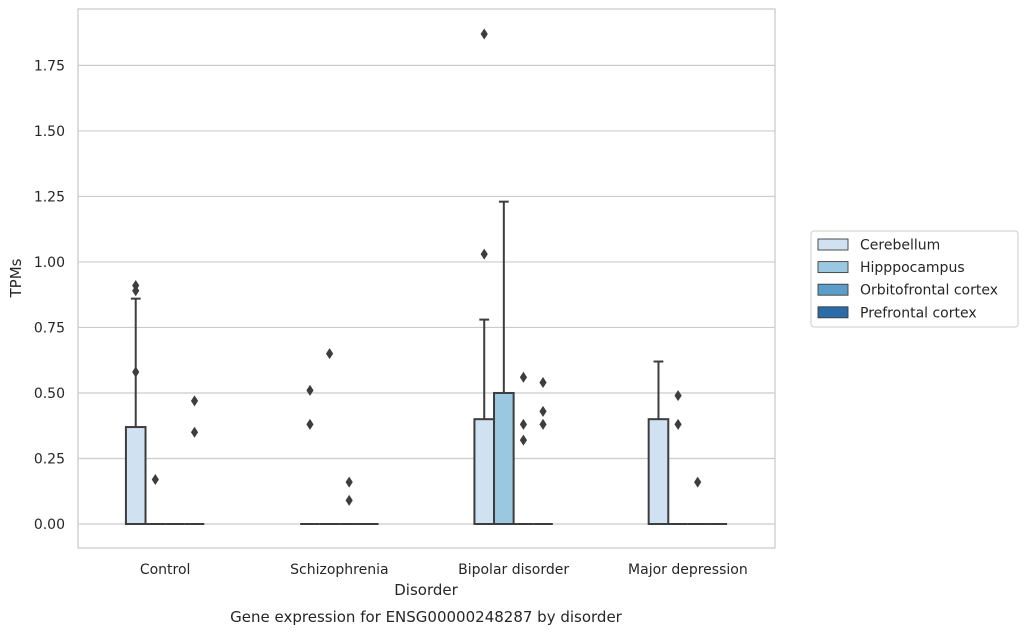 This screenshot has height=634, width=1028. Describe the element at coordinates (513, 570) in the screenshot. I see `x-tick-label: Bipolar disorder` at that location.